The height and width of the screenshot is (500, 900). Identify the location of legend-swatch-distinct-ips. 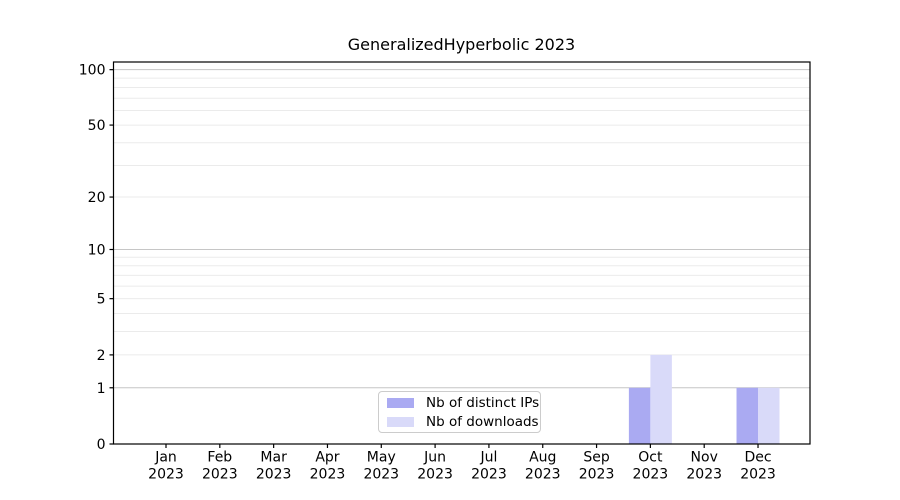
(400, 402).